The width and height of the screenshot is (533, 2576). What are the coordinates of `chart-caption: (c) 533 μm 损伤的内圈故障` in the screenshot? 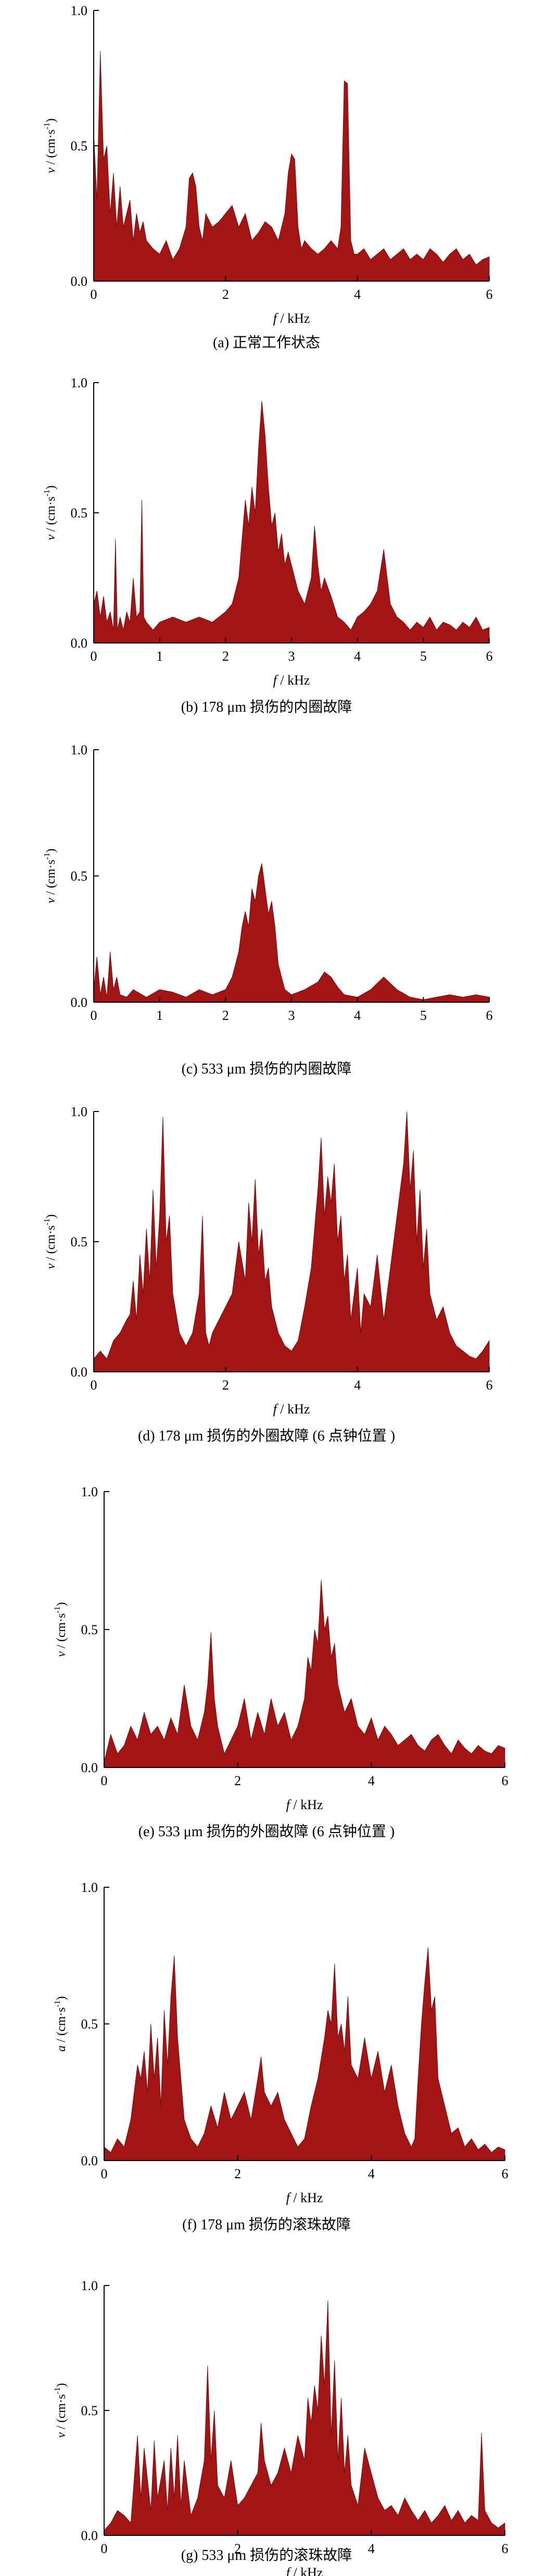 It's located at (266, 1069).